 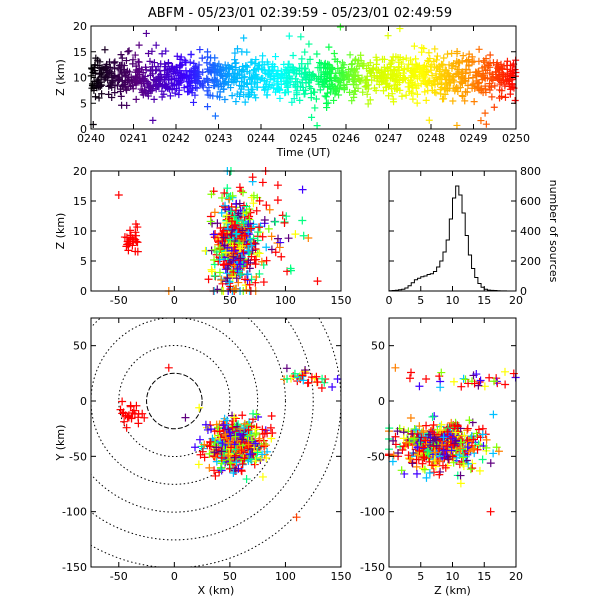 I want to click on x-tick-label: 150, so click(x=341, y=576).